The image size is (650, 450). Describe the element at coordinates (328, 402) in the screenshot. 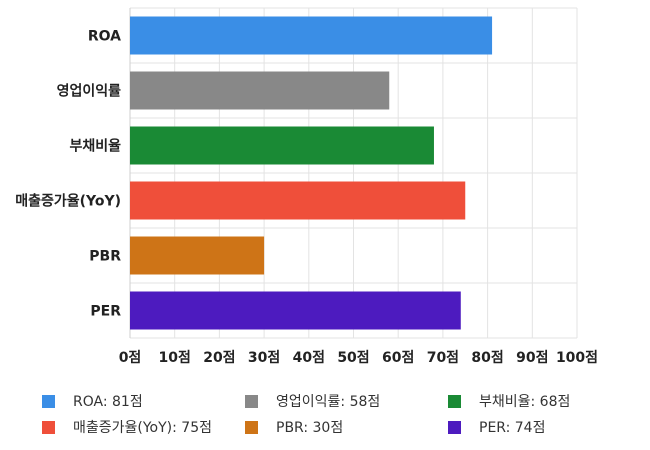

I see `legend-label: 영업이익률: 58점` at that location.